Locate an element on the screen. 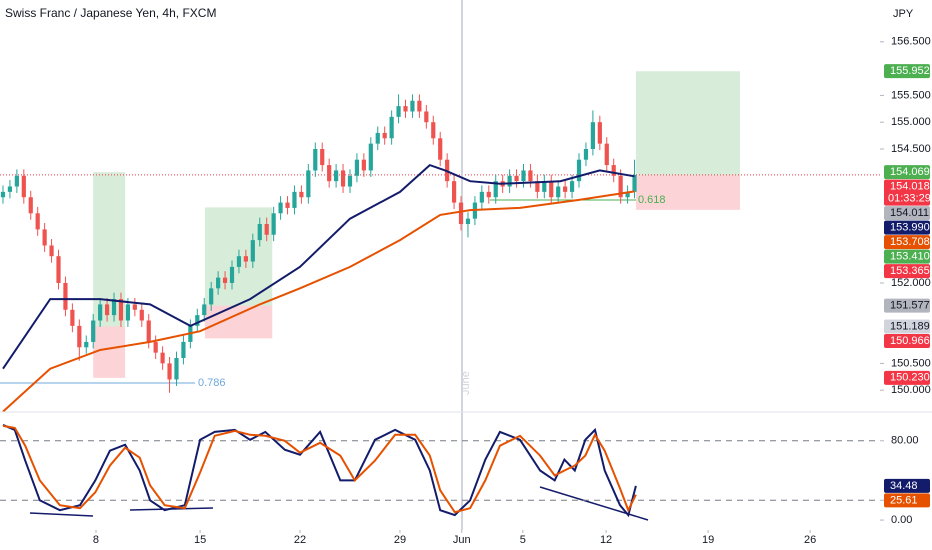  price-badge-label: 154.011 is located at coordinates (909, 213).